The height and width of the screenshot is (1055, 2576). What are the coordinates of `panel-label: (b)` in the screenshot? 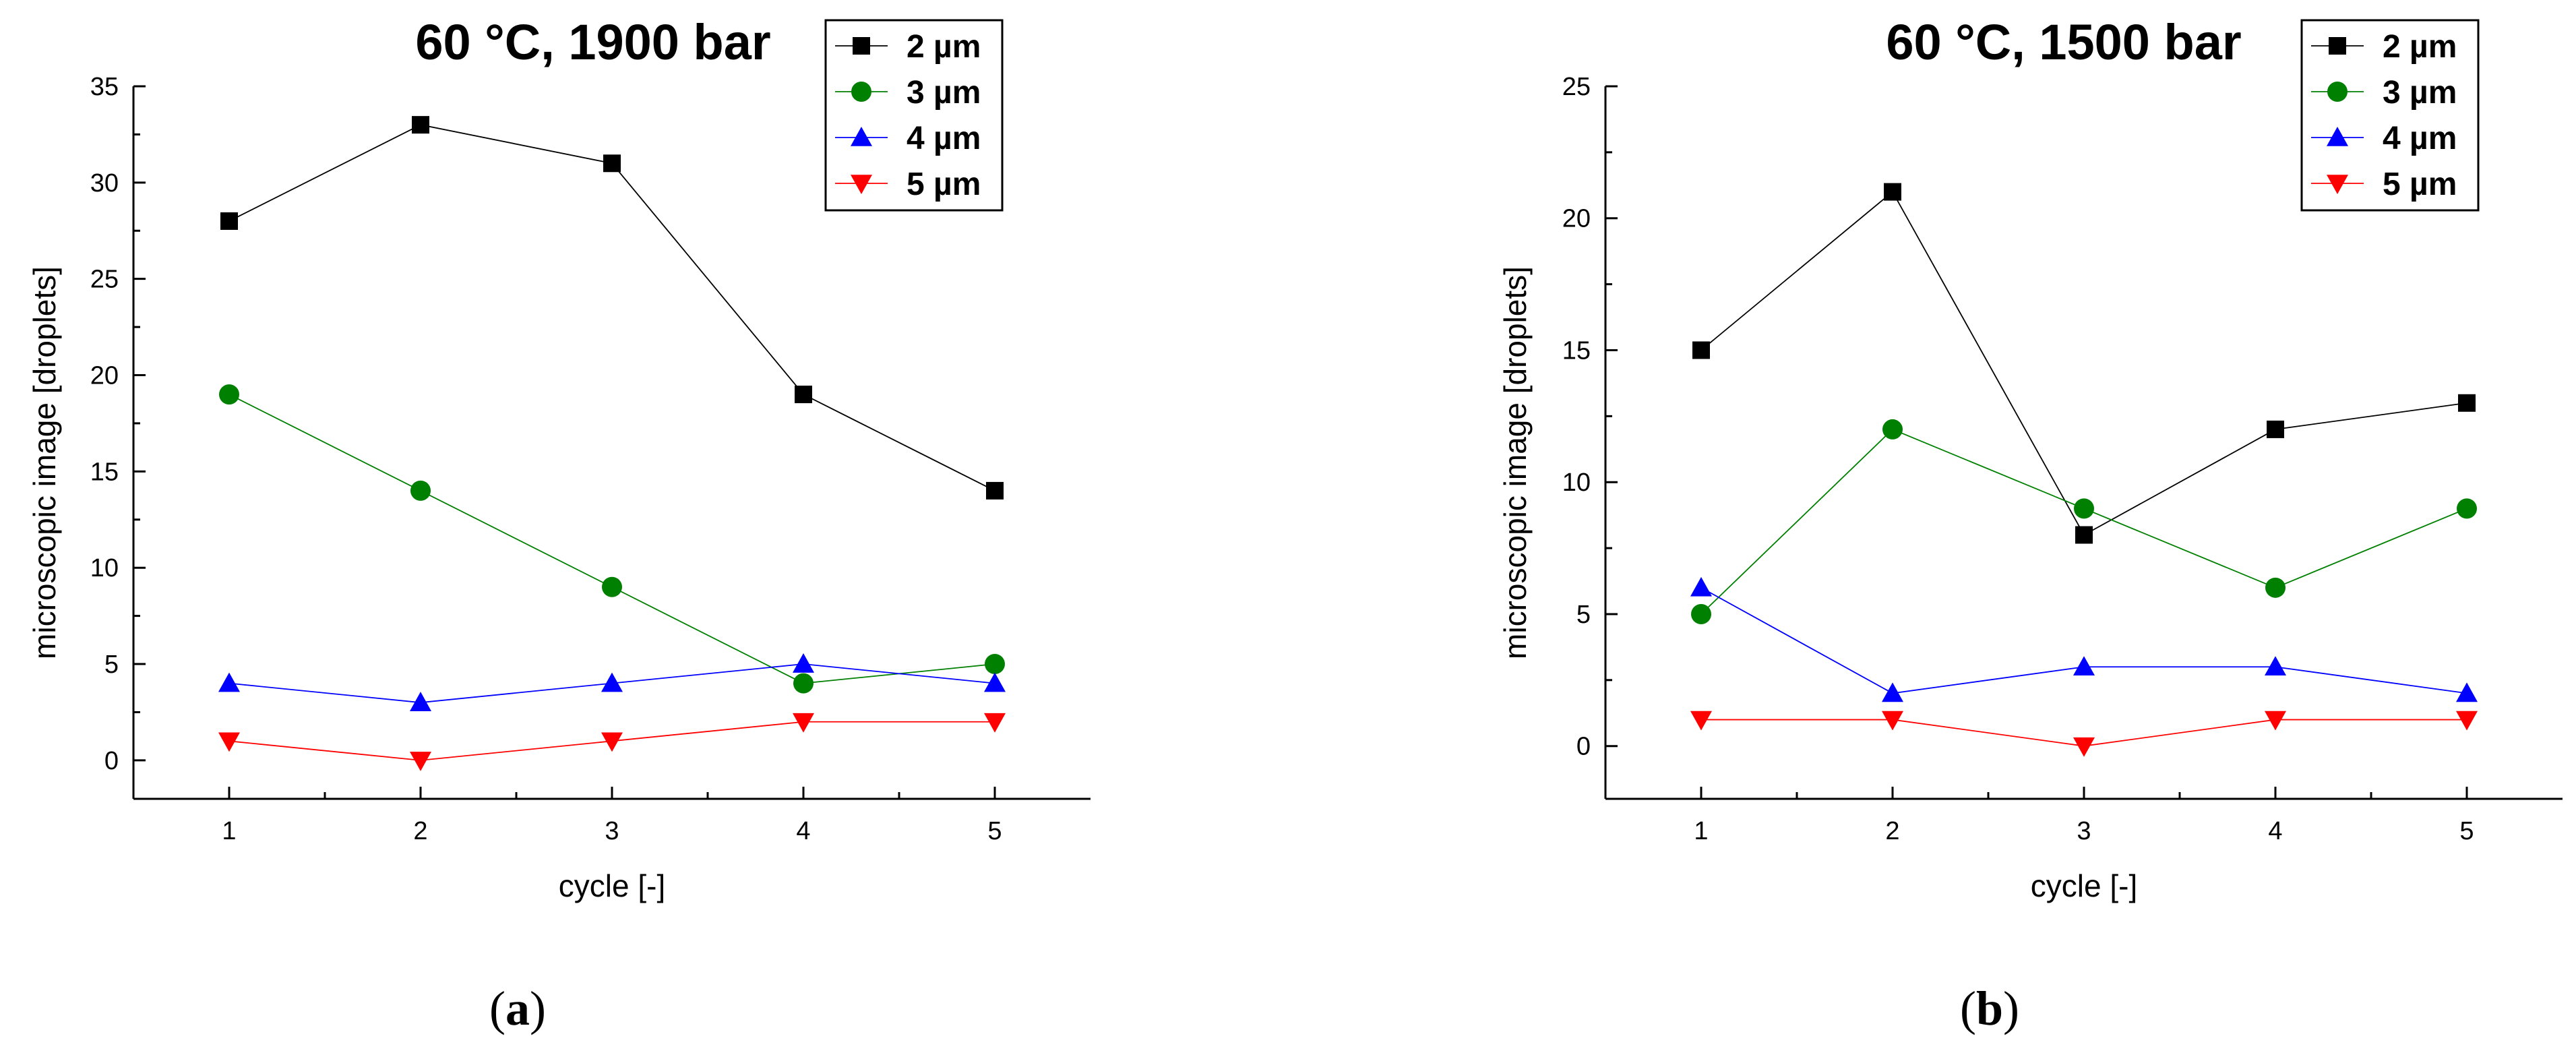 It's located at (1990, 1008).